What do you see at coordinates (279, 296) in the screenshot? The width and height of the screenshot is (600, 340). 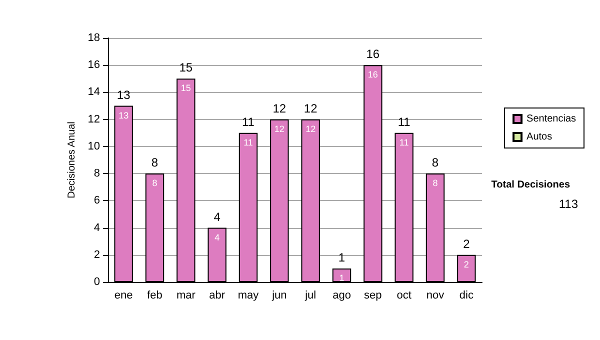 I see `x-tick-label: jun` at bounding box center [279, 296].